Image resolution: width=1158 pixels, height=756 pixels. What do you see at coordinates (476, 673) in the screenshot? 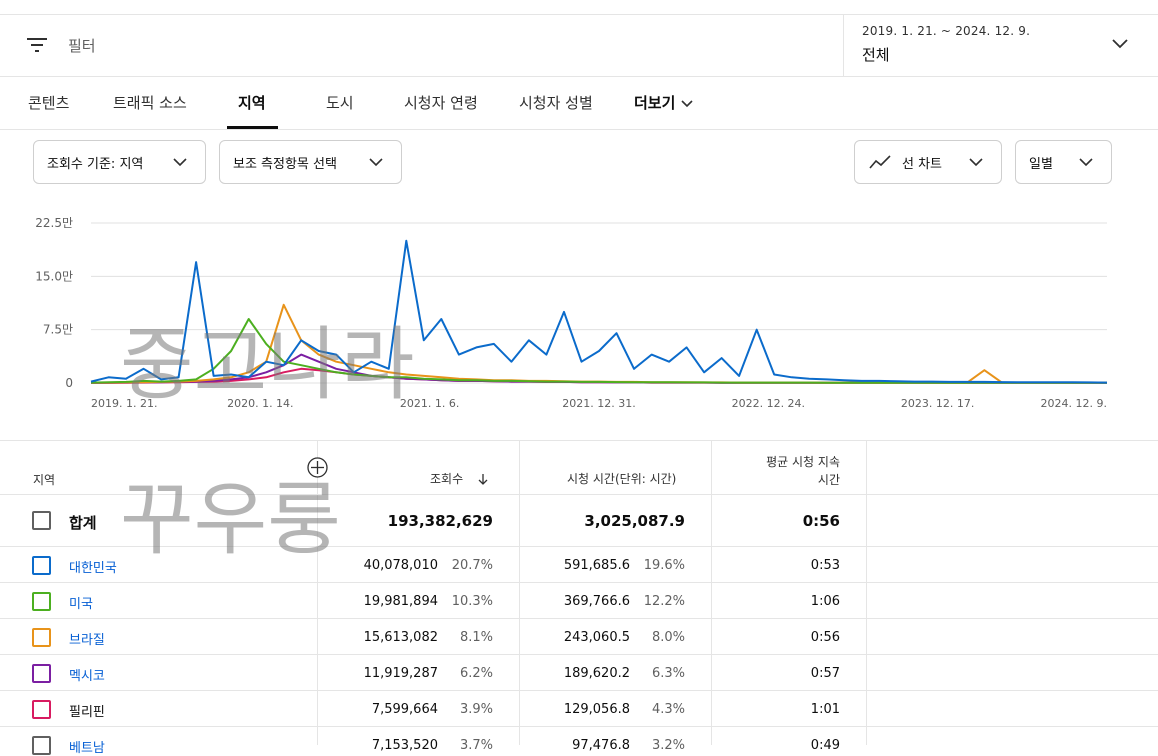
I see `views-percent: 6.2%` at bounding box center [476, 673].